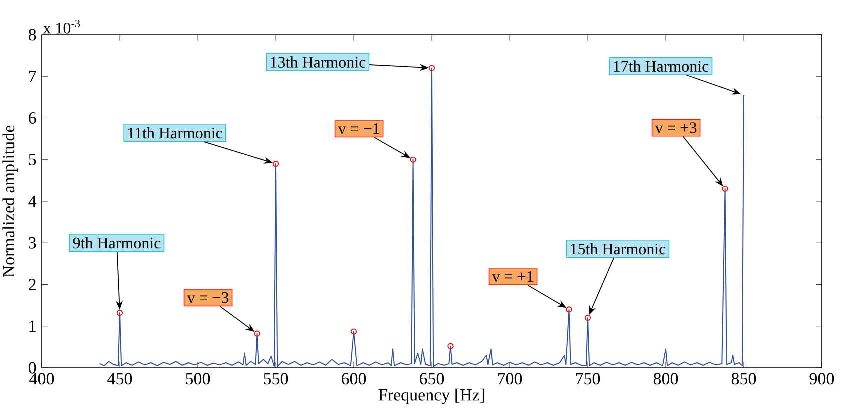 The width and height of the screenshot is (846, 412). I want to click on y-tick-label: 6, so click(32, 118).